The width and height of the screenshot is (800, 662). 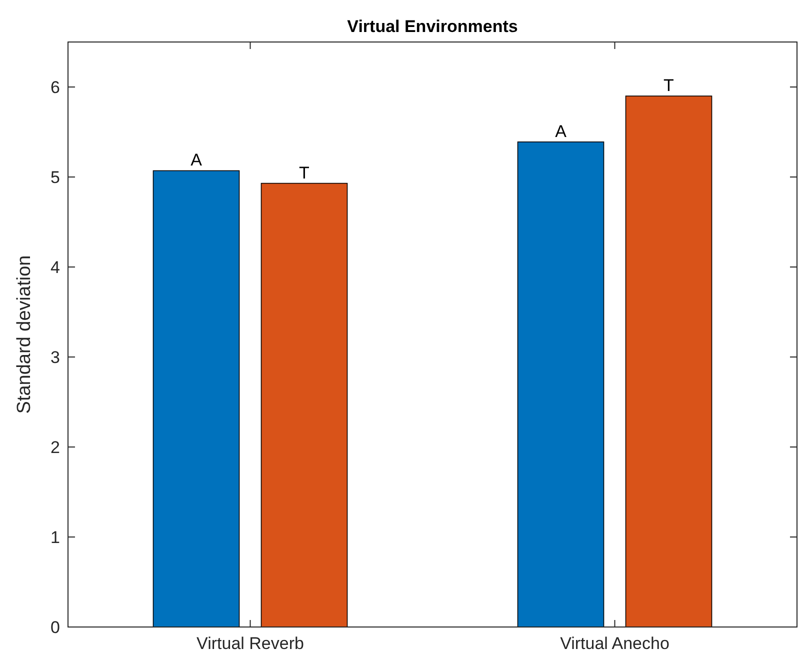 What do you see at coordinates (55, 177) in the screenshot?
I see `y-tick-label: 5` at bounding box center [55, 177].